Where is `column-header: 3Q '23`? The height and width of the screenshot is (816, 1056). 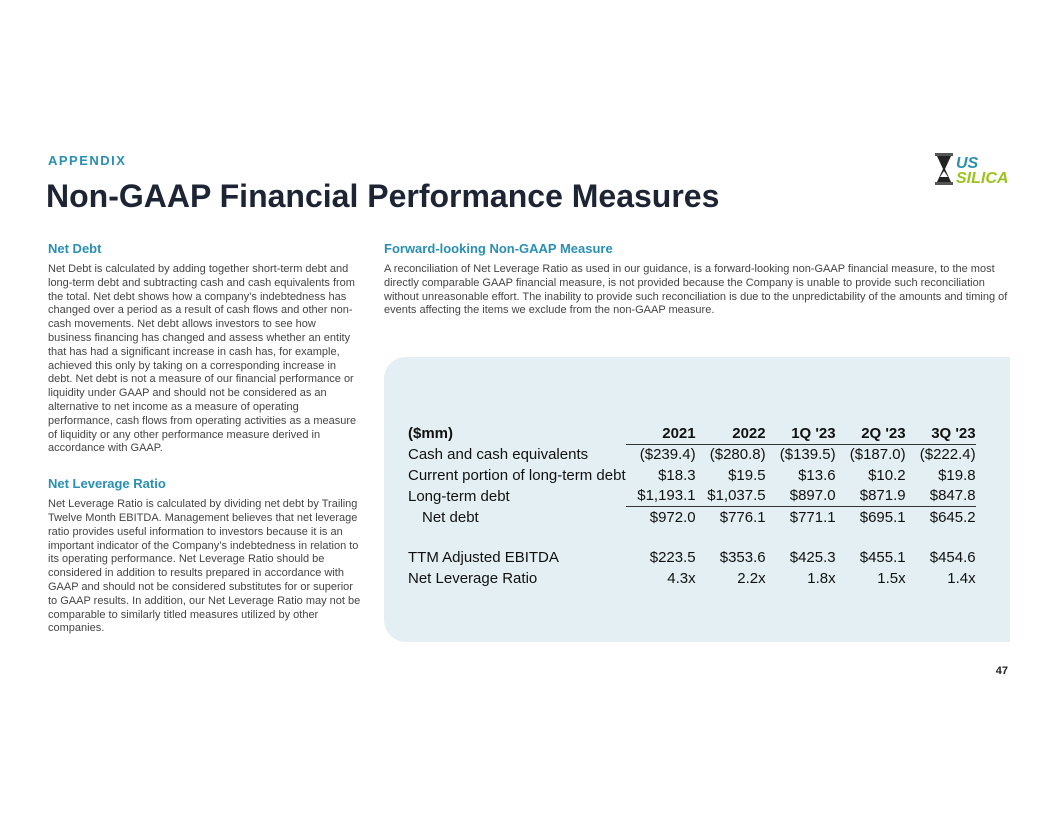
column-header: 3Q '23 is located at coordinates (940, 434).